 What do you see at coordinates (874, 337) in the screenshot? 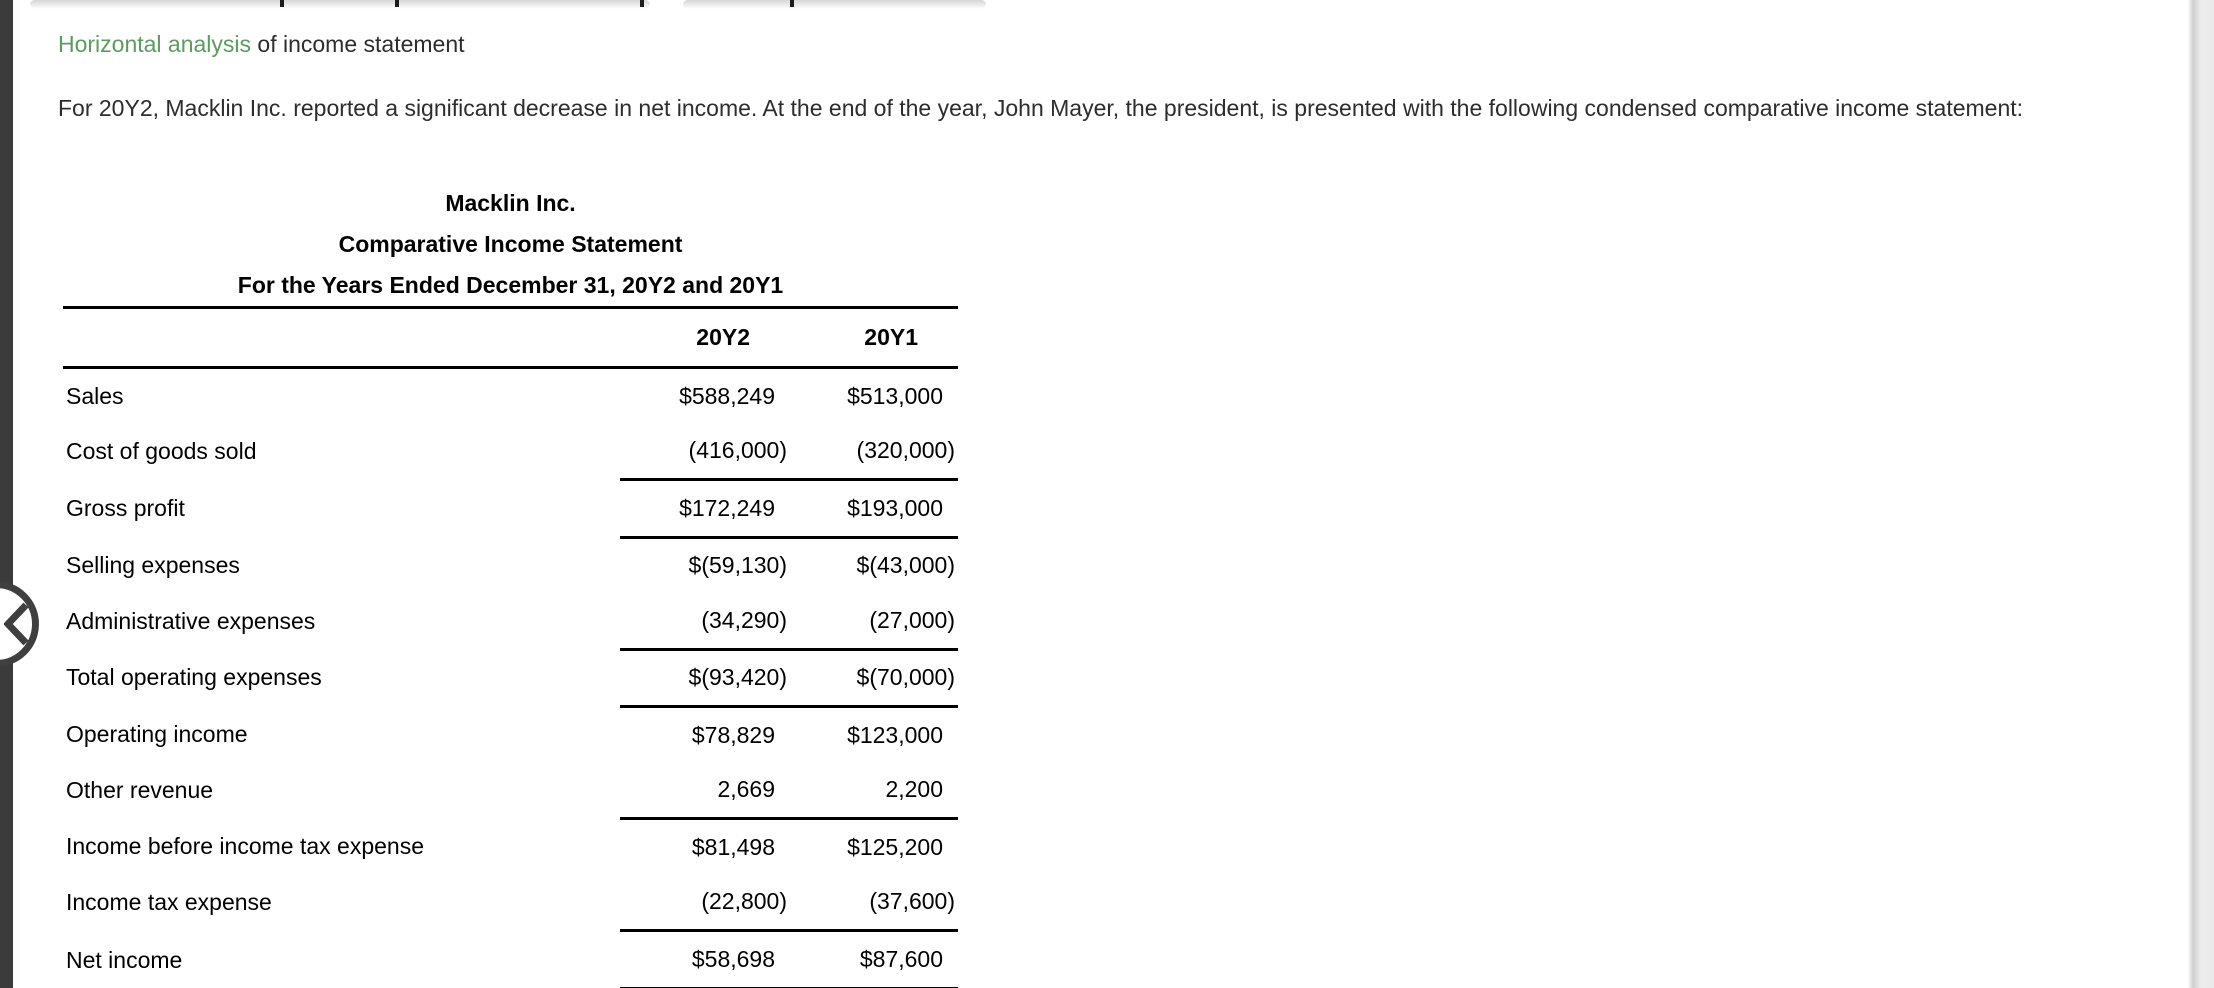
I see `column-header-20y1: 20Y1` at bounding box center [874, 337].